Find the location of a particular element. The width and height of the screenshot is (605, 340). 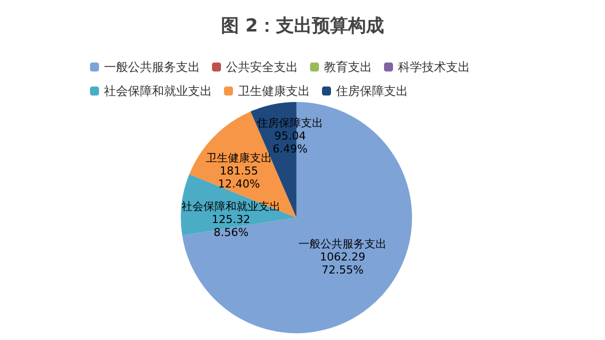

legend-label: 一般公共服务支出 is located at coordinates (152, 67).